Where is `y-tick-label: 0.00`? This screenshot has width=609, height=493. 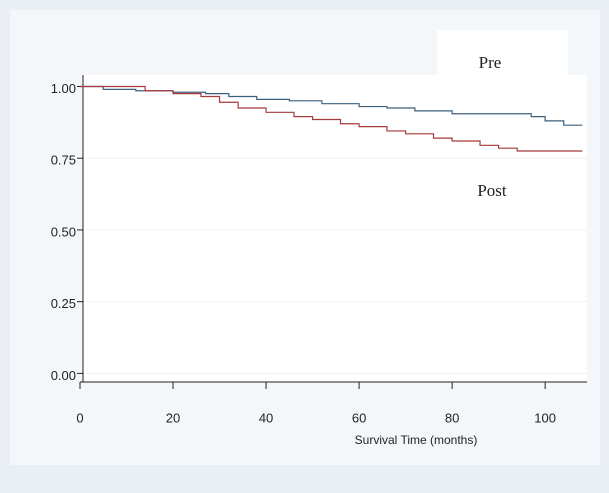 y-tick-label: 0.00 is located at coordinates (63, 375).